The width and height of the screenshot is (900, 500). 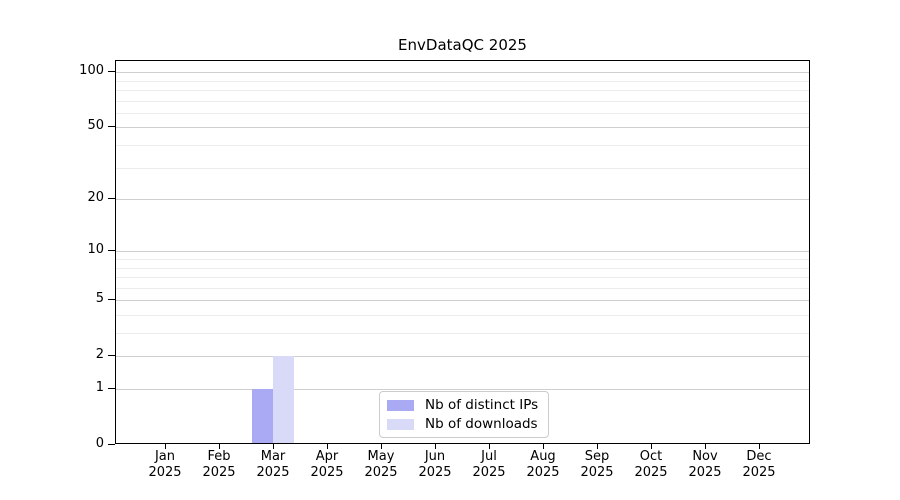 What do you see at coordinates (435, 464) in the screenshot?
I see `x-tick-label: Jun 2025` at bounding box center [435, 464].